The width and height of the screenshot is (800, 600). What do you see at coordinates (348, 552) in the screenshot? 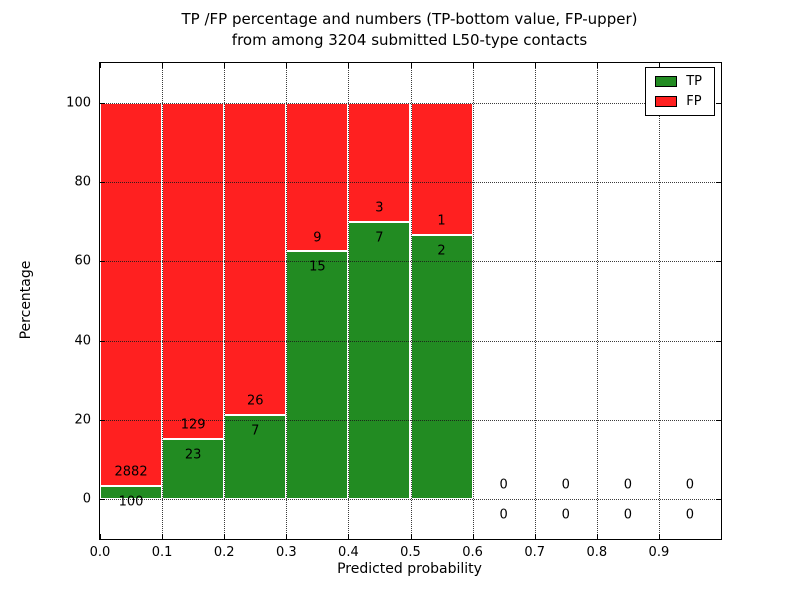
I see `x-tick-label: 0.4` at bounding box center [348, 552].